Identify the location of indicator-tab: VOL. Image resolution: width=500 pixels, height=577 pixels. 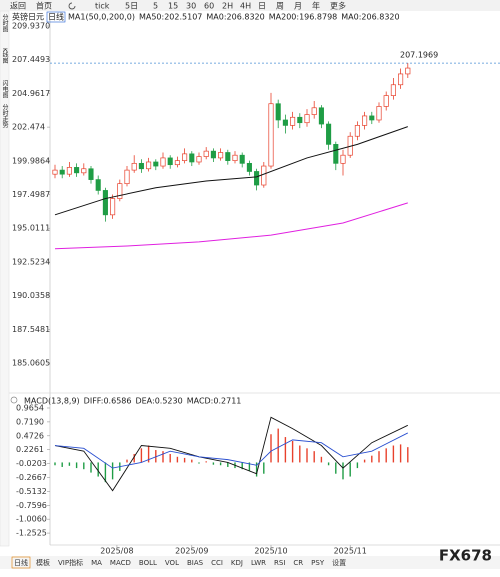
(172, 563).